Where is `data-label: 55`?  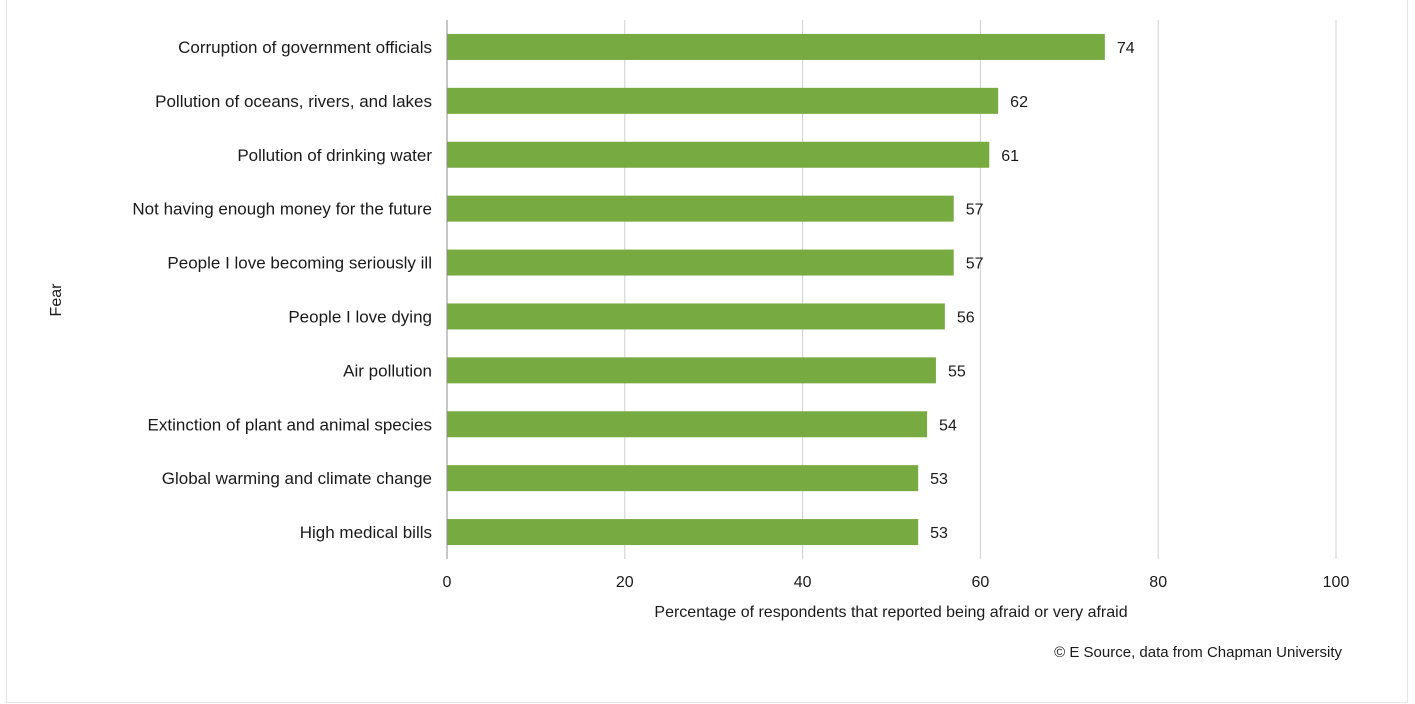 data-label: 55 is located at coordinates (957, 371).